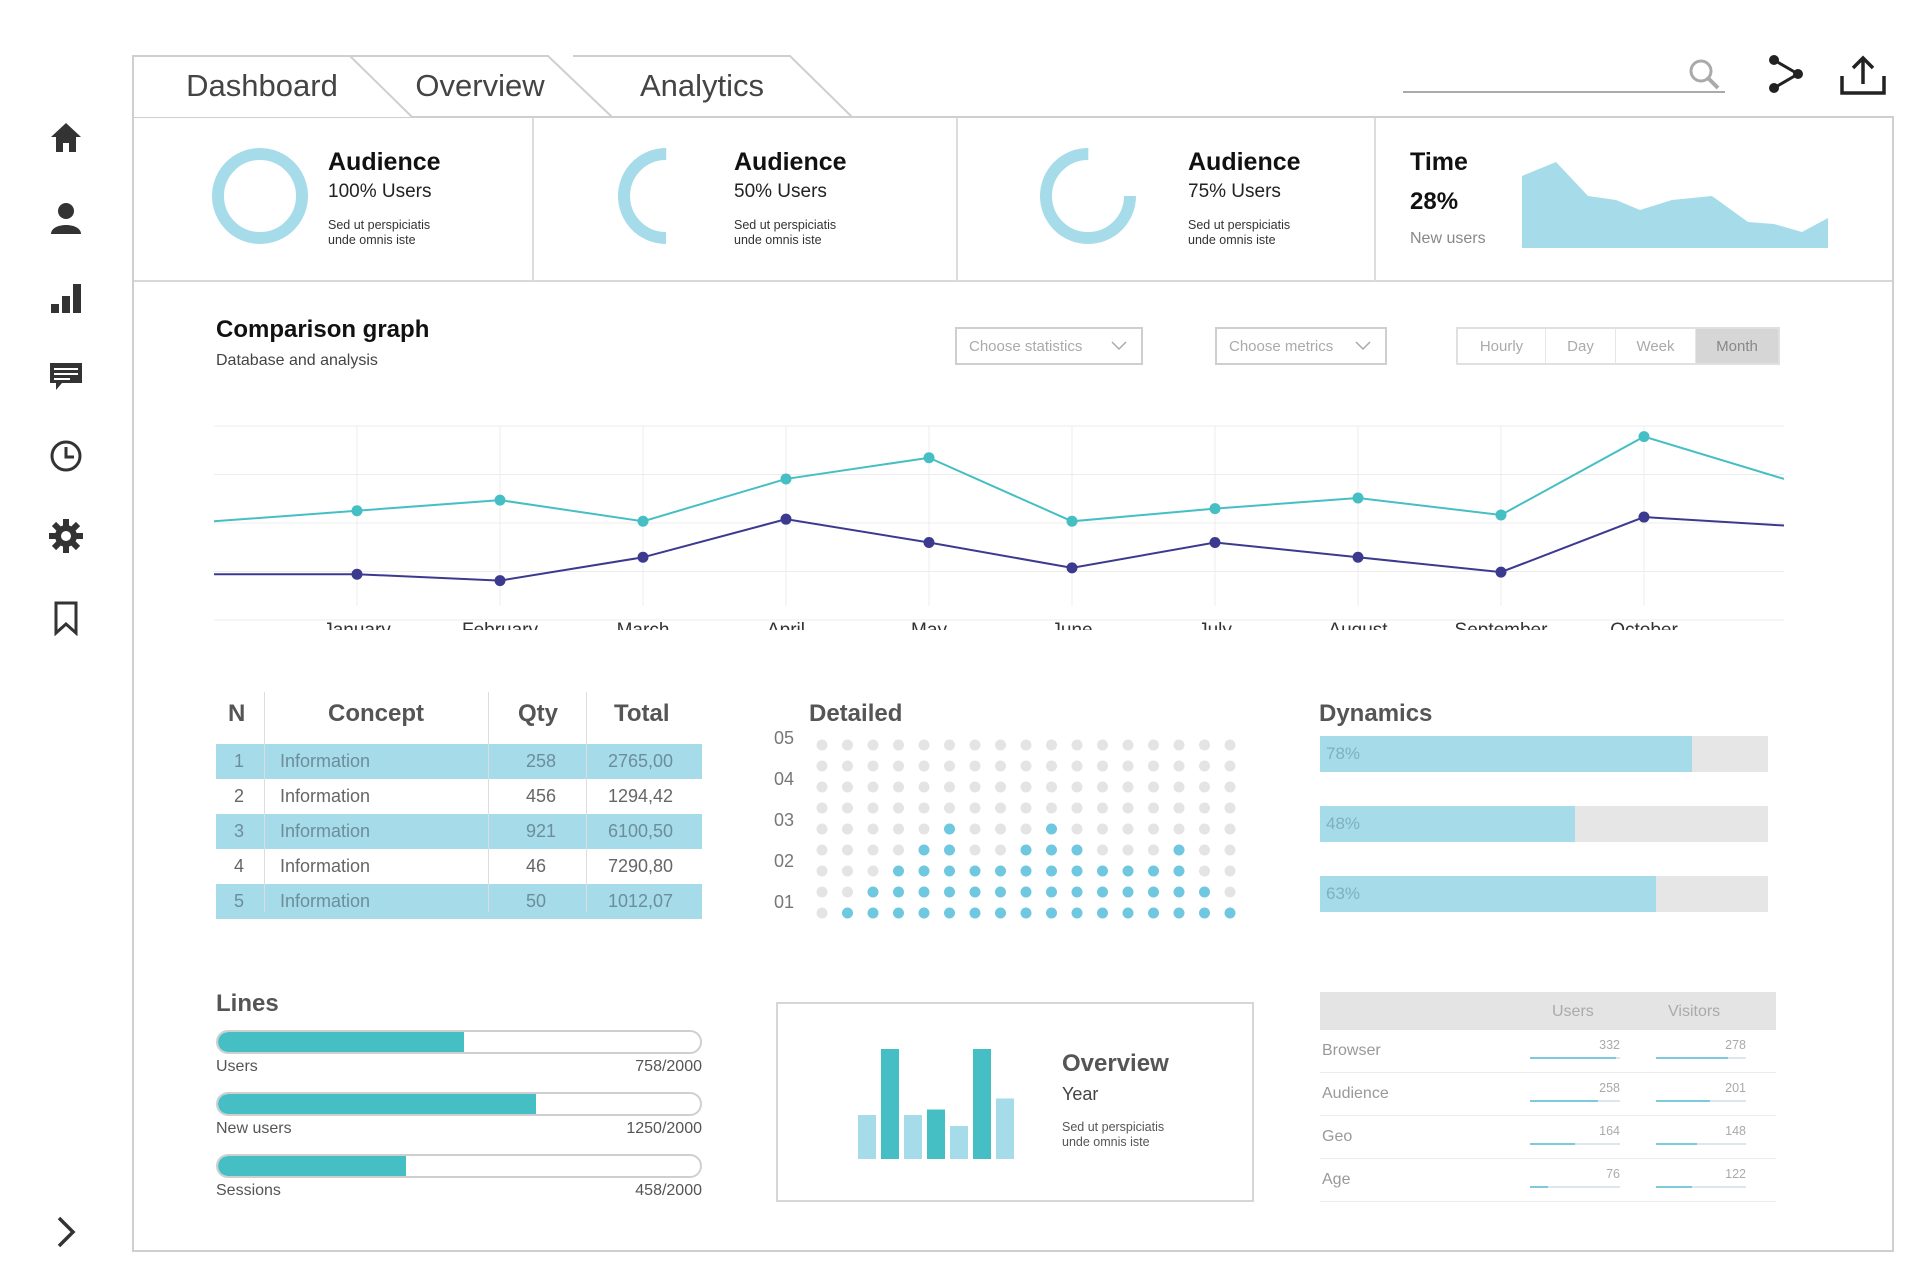 The width and height of the screenshot is (1920, 1280). What do you see at coordinates (936, 1134) in the screenshot?
I see `overview-bar` at bounding box center [936, 1134].